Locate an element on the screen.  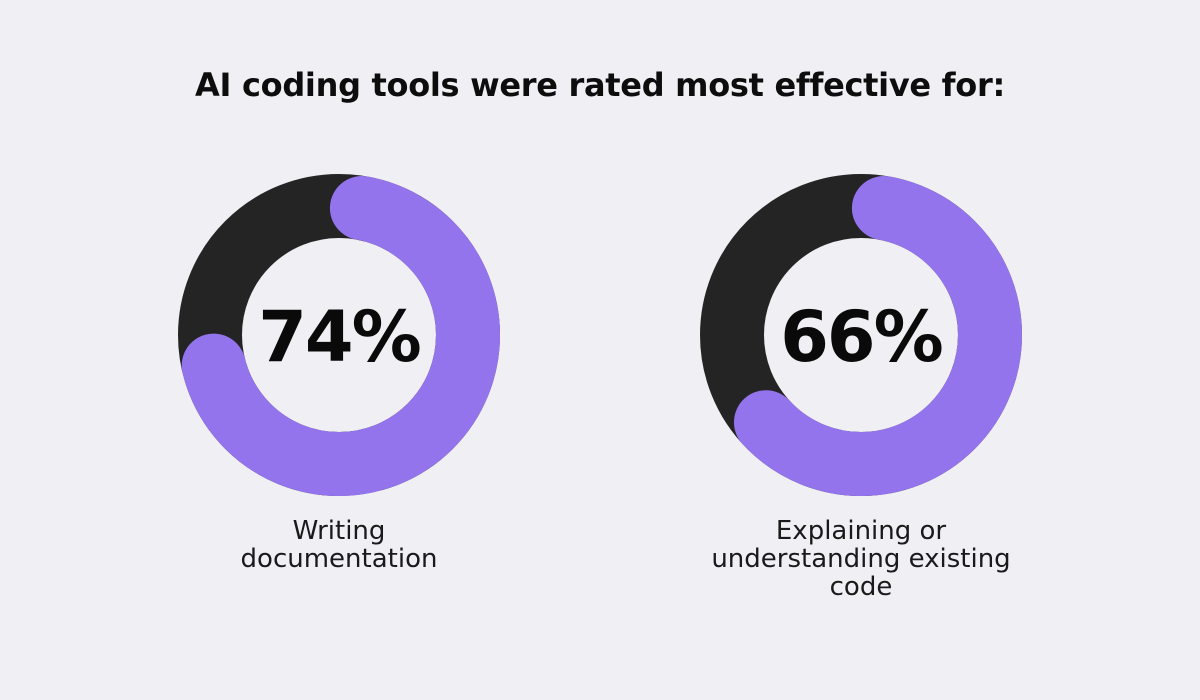
donut-label-documentation: Writing documentation is located at coordinates (339, 545).